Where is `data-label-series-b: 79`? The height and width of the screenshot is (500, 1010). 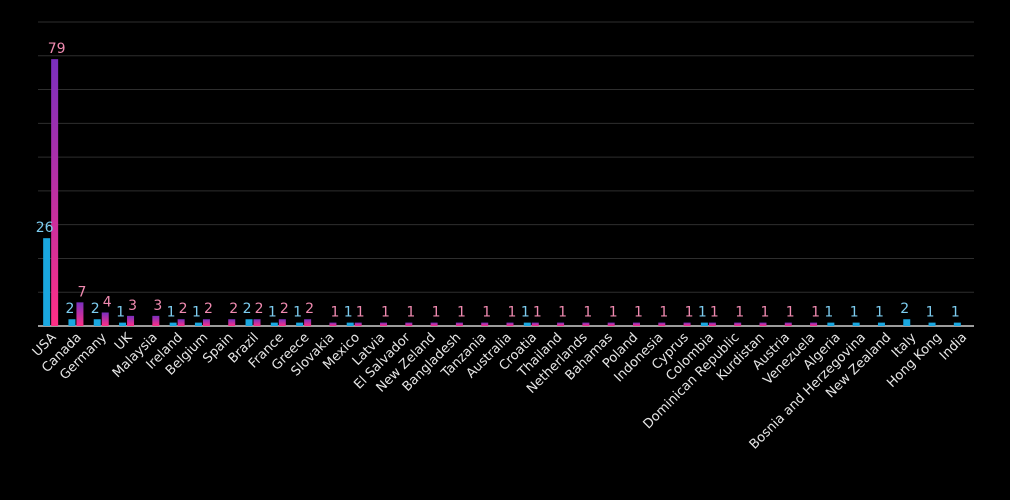
data-label-series-b: 79 is located at coordinates (57, 49).